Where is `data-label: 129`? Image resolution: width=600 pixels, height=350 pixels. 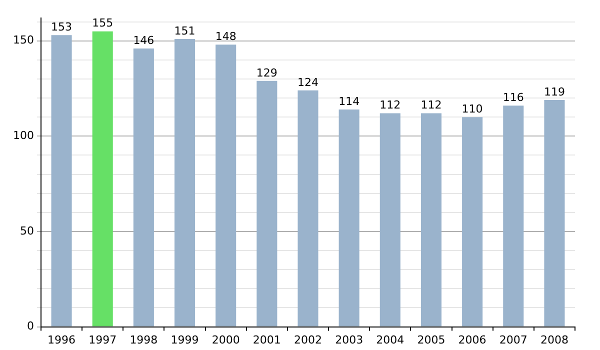 data-label: 129 is located at coordinates (267, 73).